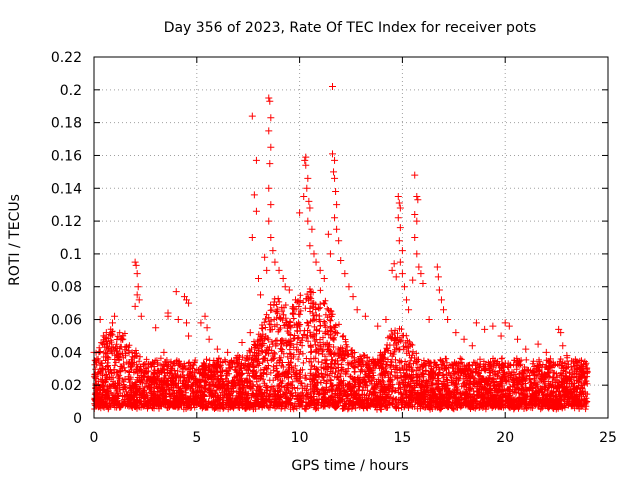  Describe the element at coordinates (66, 124) in the screenshot. I see `y-tick-label: 0.18` at that location.